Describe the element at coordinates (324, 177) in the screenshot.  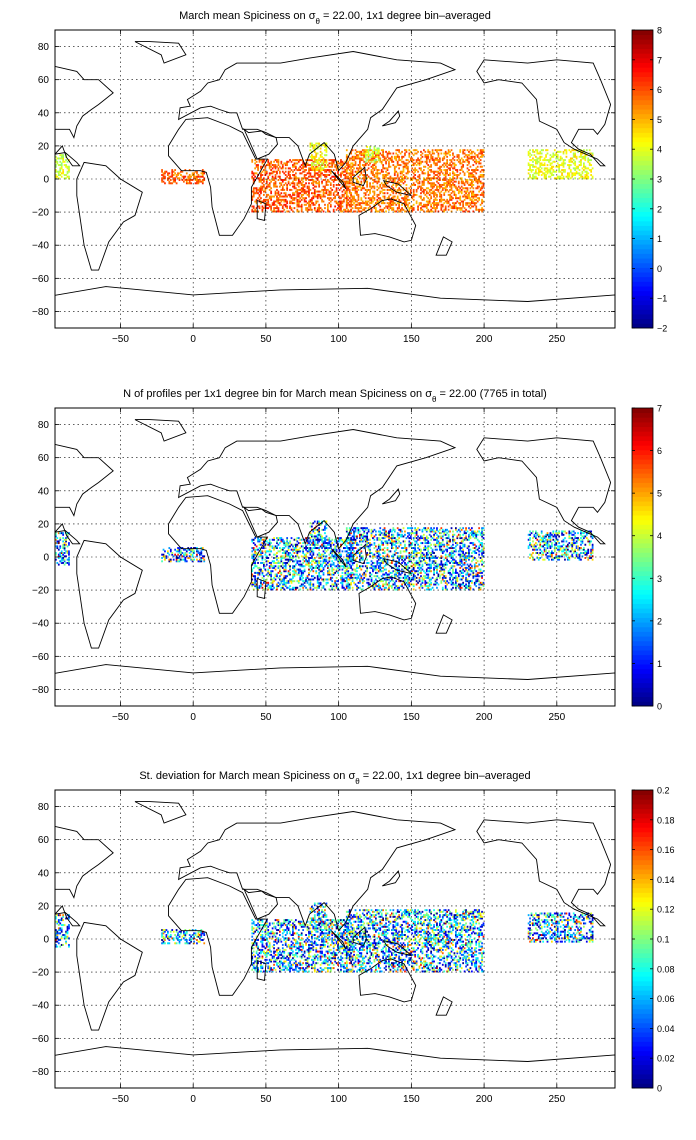
I see `panel-1-data-cells` at that location.